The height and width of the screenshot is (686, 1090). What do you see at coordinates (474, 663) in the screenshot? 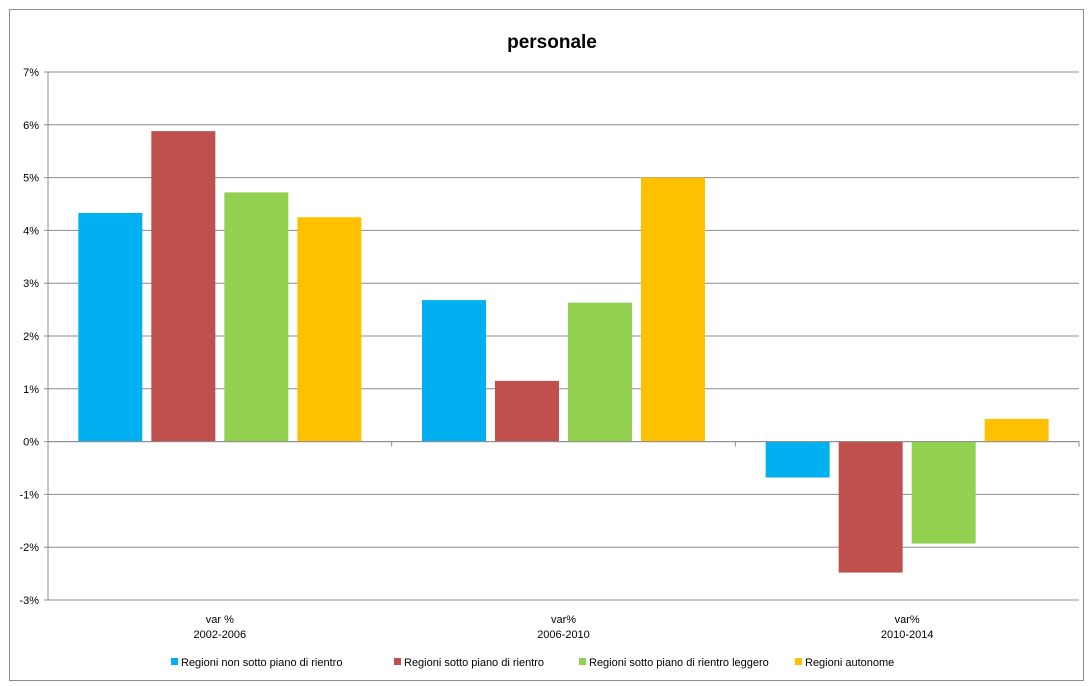
I see `legend-label: Regioni sotto piano di rientro` at bounding box center [474, 663].